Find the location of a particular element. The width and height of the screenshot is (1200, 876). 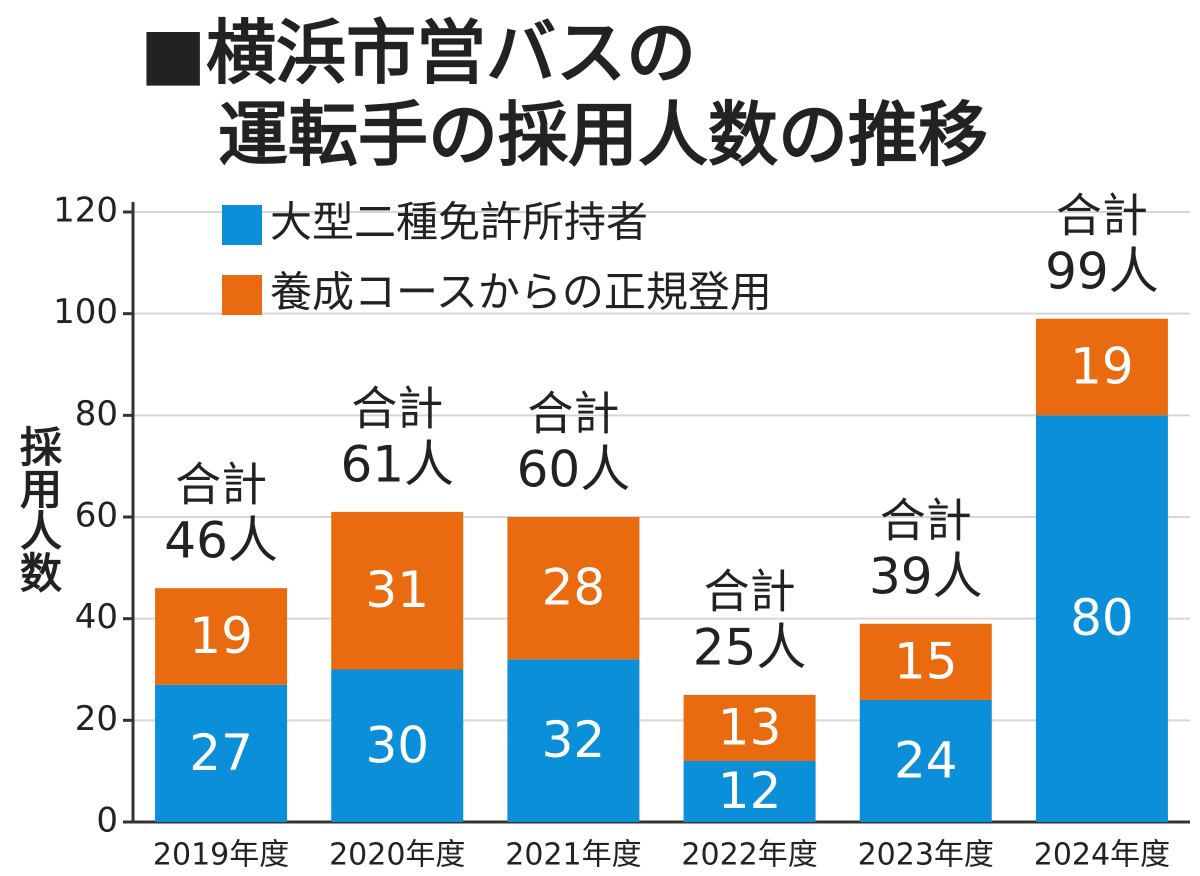

x-tick-label: 2024年度 is located at coordinates (1102, 855).